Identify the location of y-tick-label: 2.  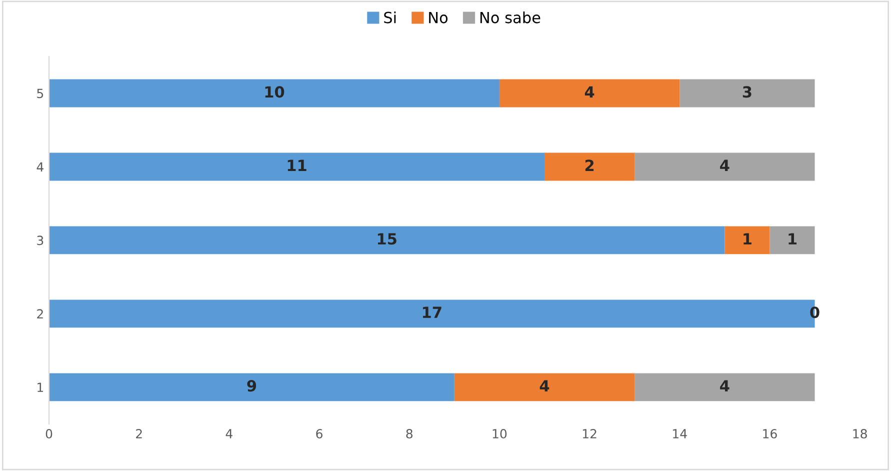
(40, 313).